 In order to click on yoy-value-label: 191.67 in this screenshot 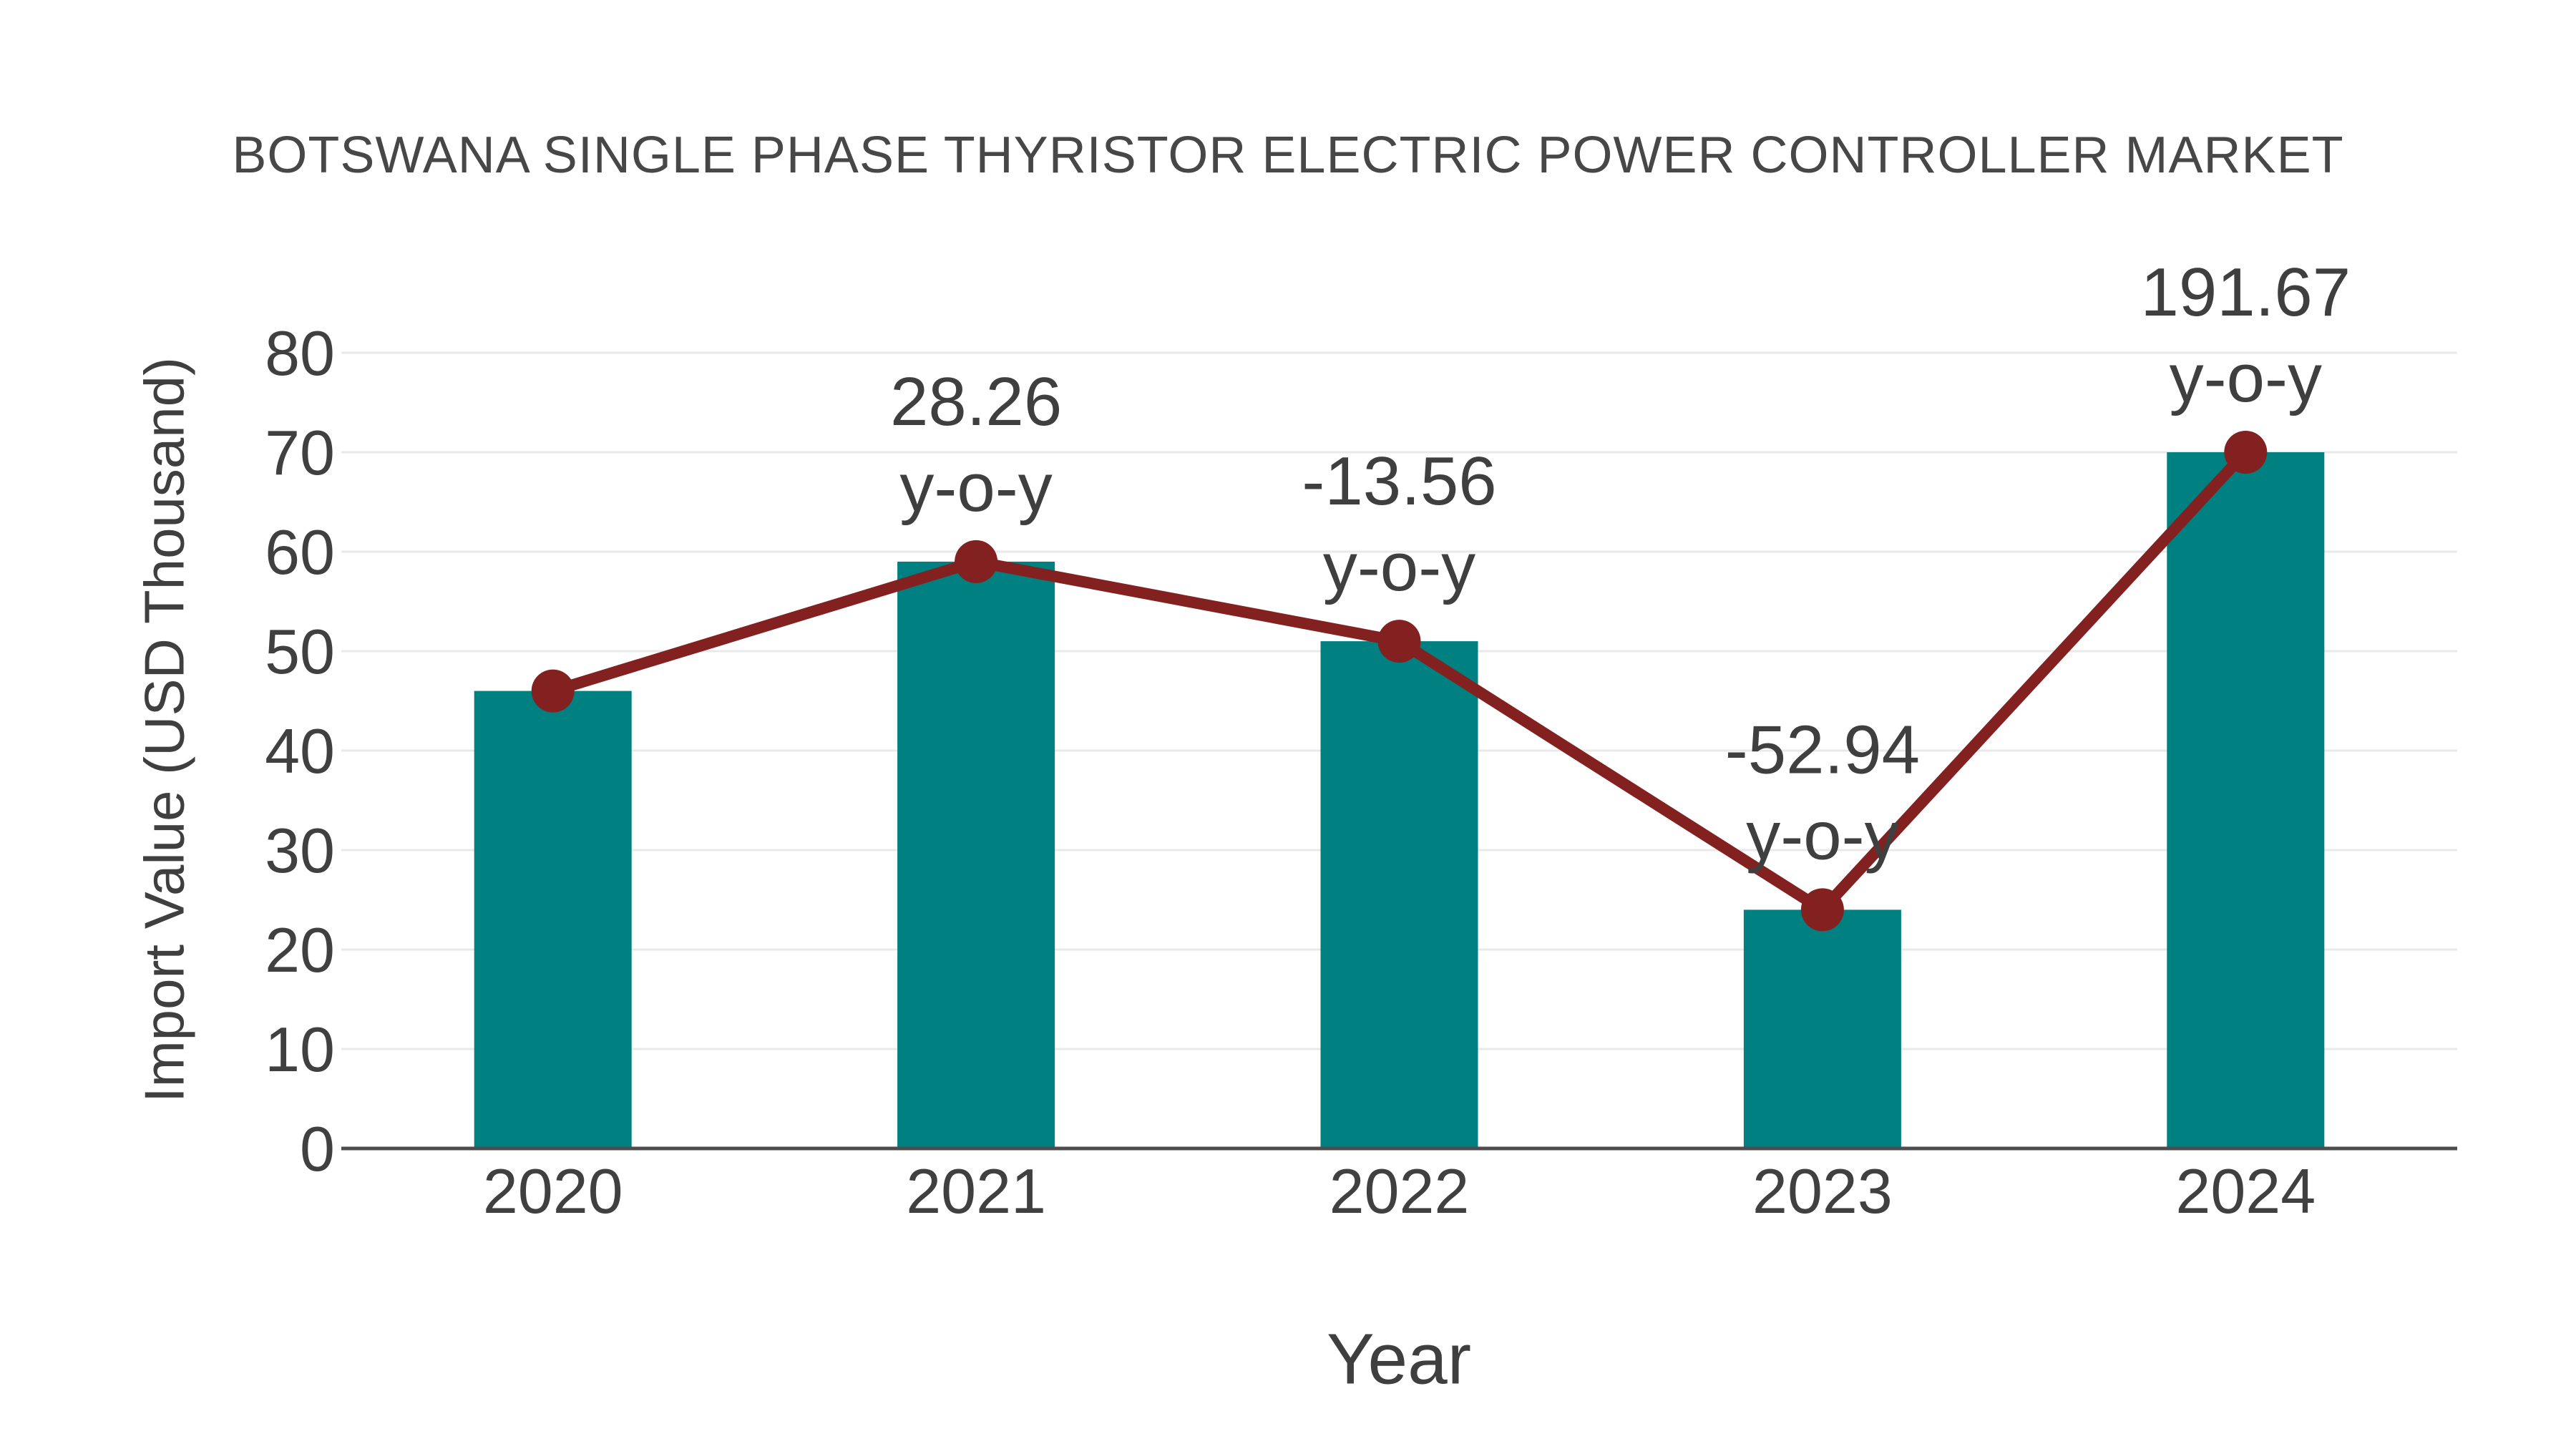, I will do `click(2245, 292)`.